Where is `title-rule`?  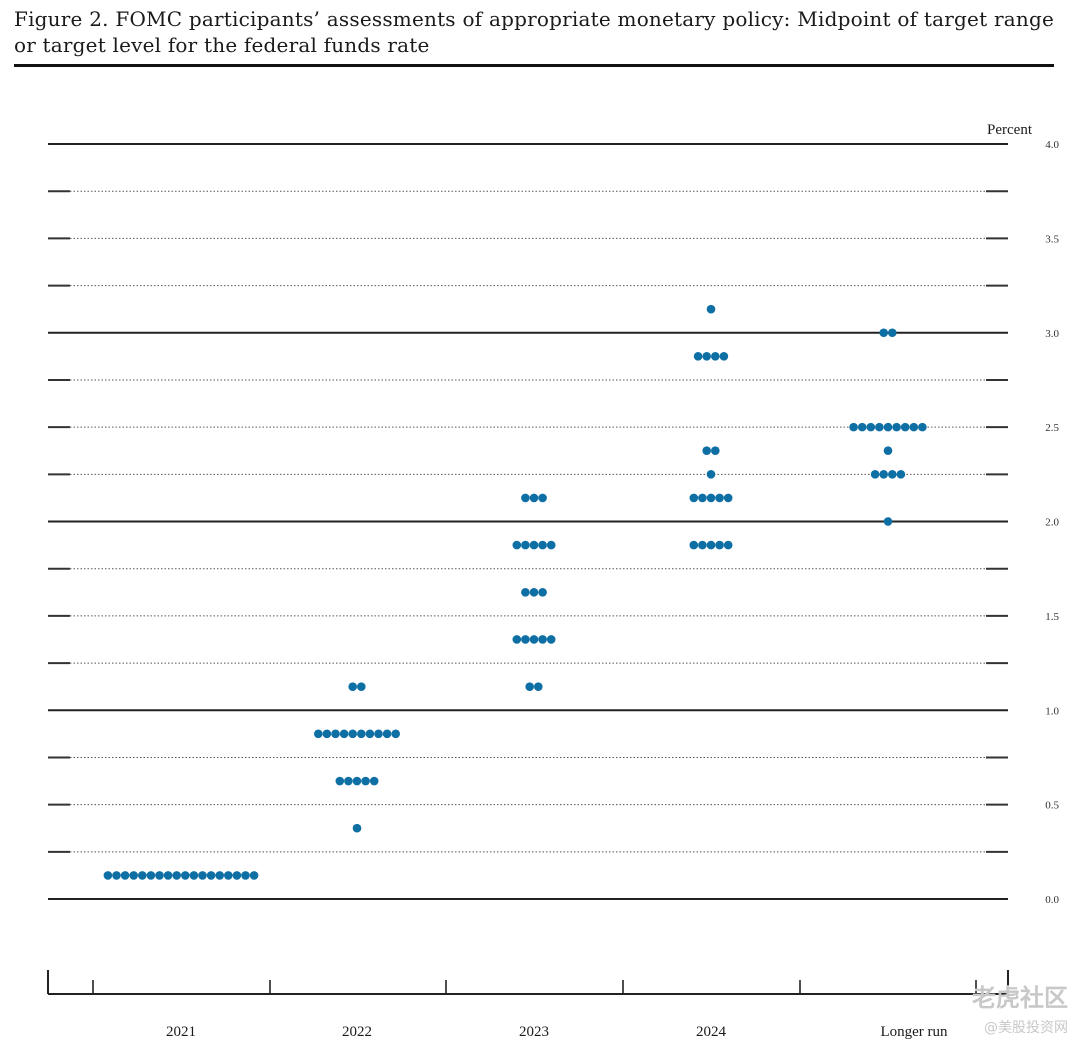
title-rule is located at coordinates (534, 65).